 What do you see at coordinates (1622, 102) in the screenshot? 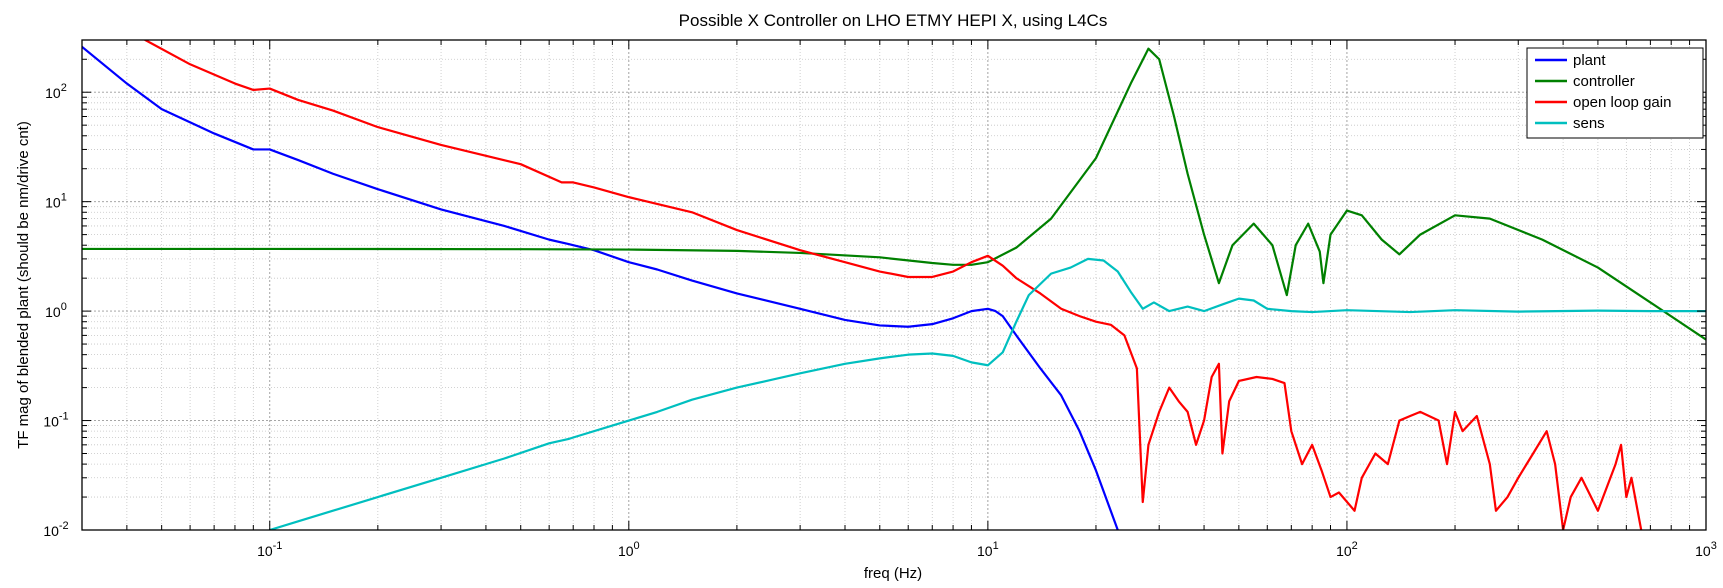
I see `legend-label-open-loop-gain: open loop gain` at bounding box center [1622, 102].